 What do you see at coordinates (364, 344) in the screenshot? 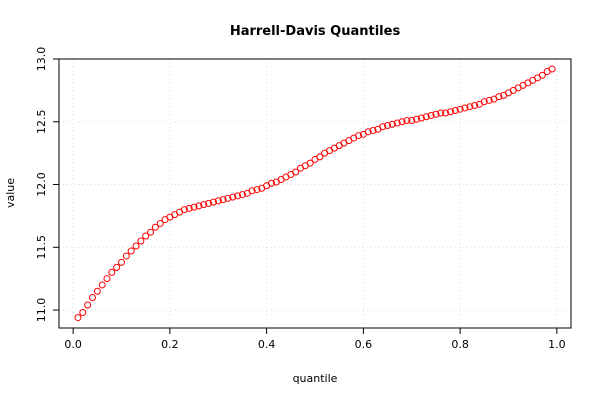
I see `x-tick-label: 0.6` at bounding box center [364, 344].